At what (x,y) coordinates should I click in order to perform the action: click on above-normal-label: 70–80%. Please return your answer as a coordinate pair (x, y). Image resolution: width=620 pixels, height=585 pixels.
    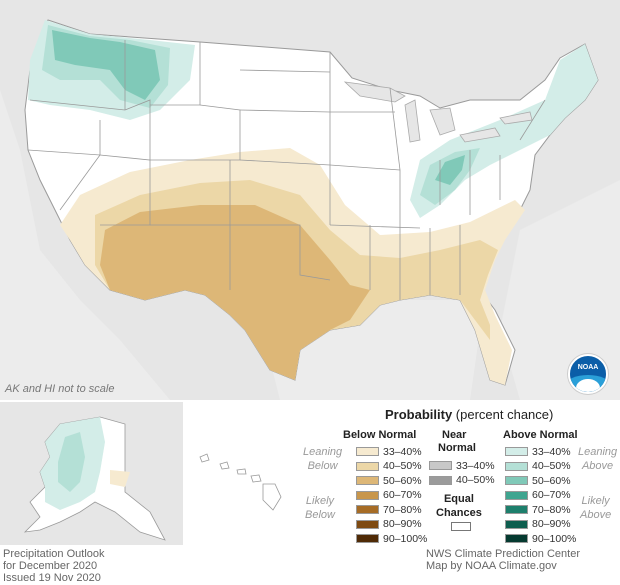
    Looking at the image, I should click on (551, 509).